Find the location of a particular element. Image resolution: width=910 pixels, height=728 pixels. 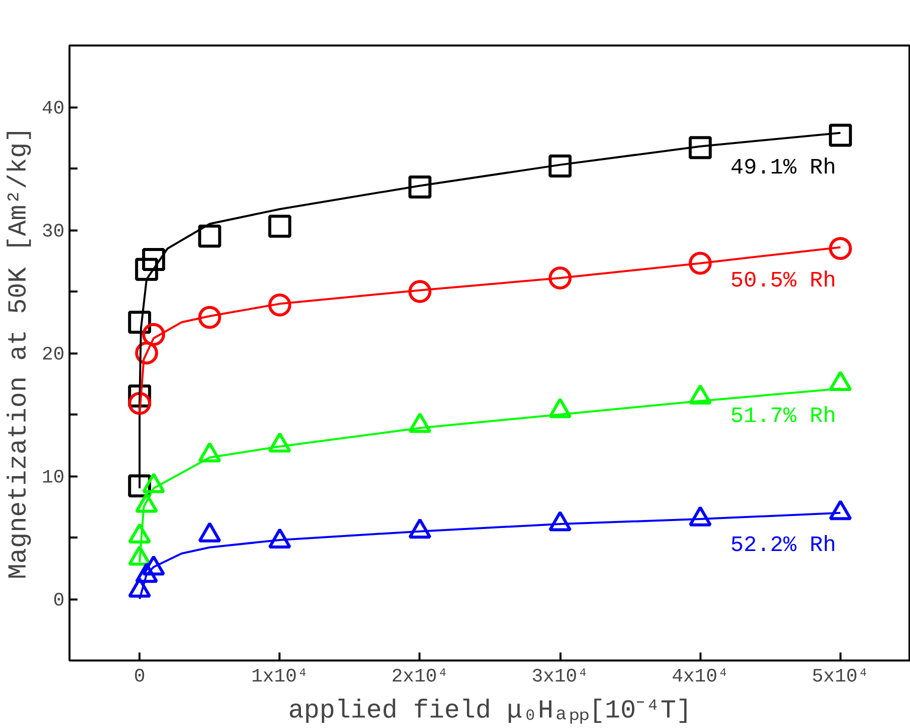

y-axis-title: Magnetization at 50K [Am²/kg] is located at coordinates (19, 353).